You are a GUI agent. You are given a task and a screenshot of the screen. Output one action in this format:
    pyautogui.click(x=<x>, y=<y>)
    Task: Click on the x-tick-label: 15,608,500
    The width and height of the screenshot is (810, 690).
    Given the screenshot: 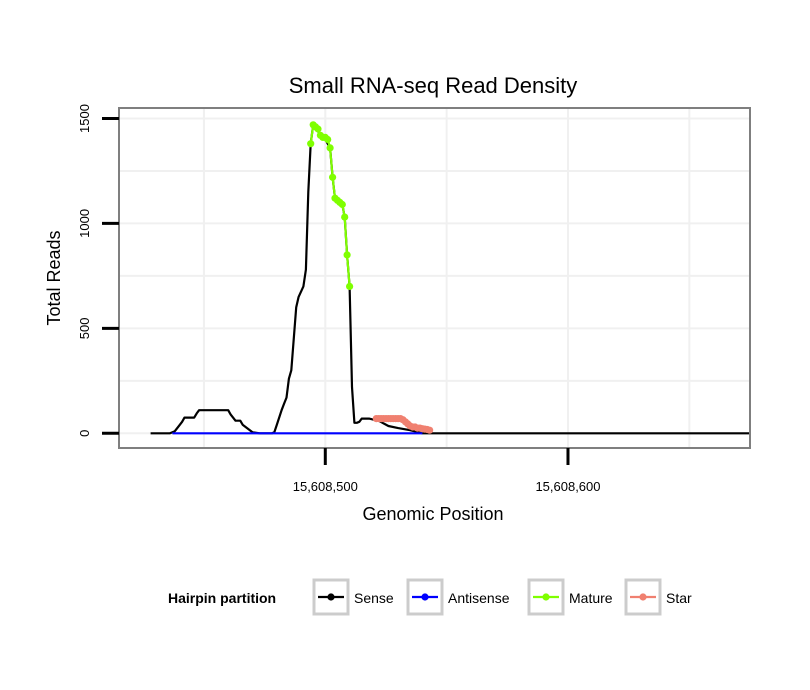 What is the action you would take?
    pyautogui.click(x=325, y=486)
    